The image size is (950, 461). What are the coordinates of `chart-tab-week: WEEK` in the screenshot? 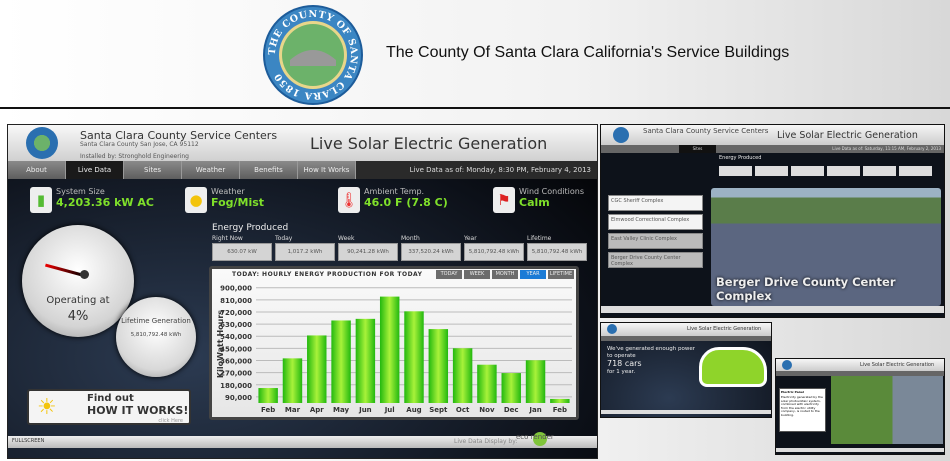 It's located at (477, 274).